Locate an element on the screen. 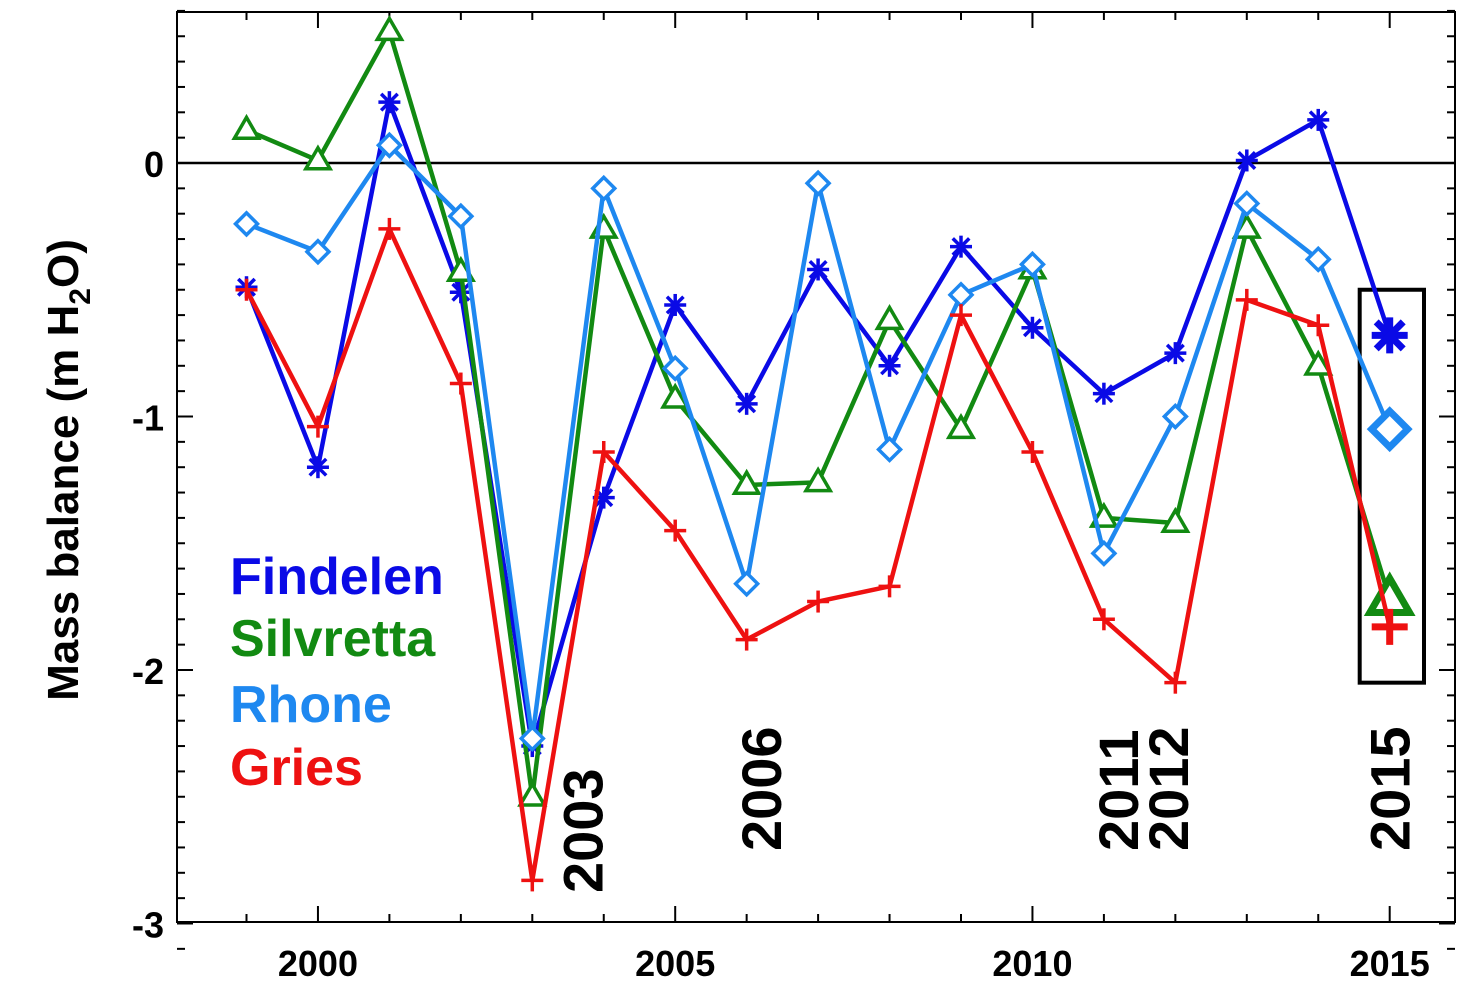  y-axis-label-end: O) is located at coordinates (63, 263).